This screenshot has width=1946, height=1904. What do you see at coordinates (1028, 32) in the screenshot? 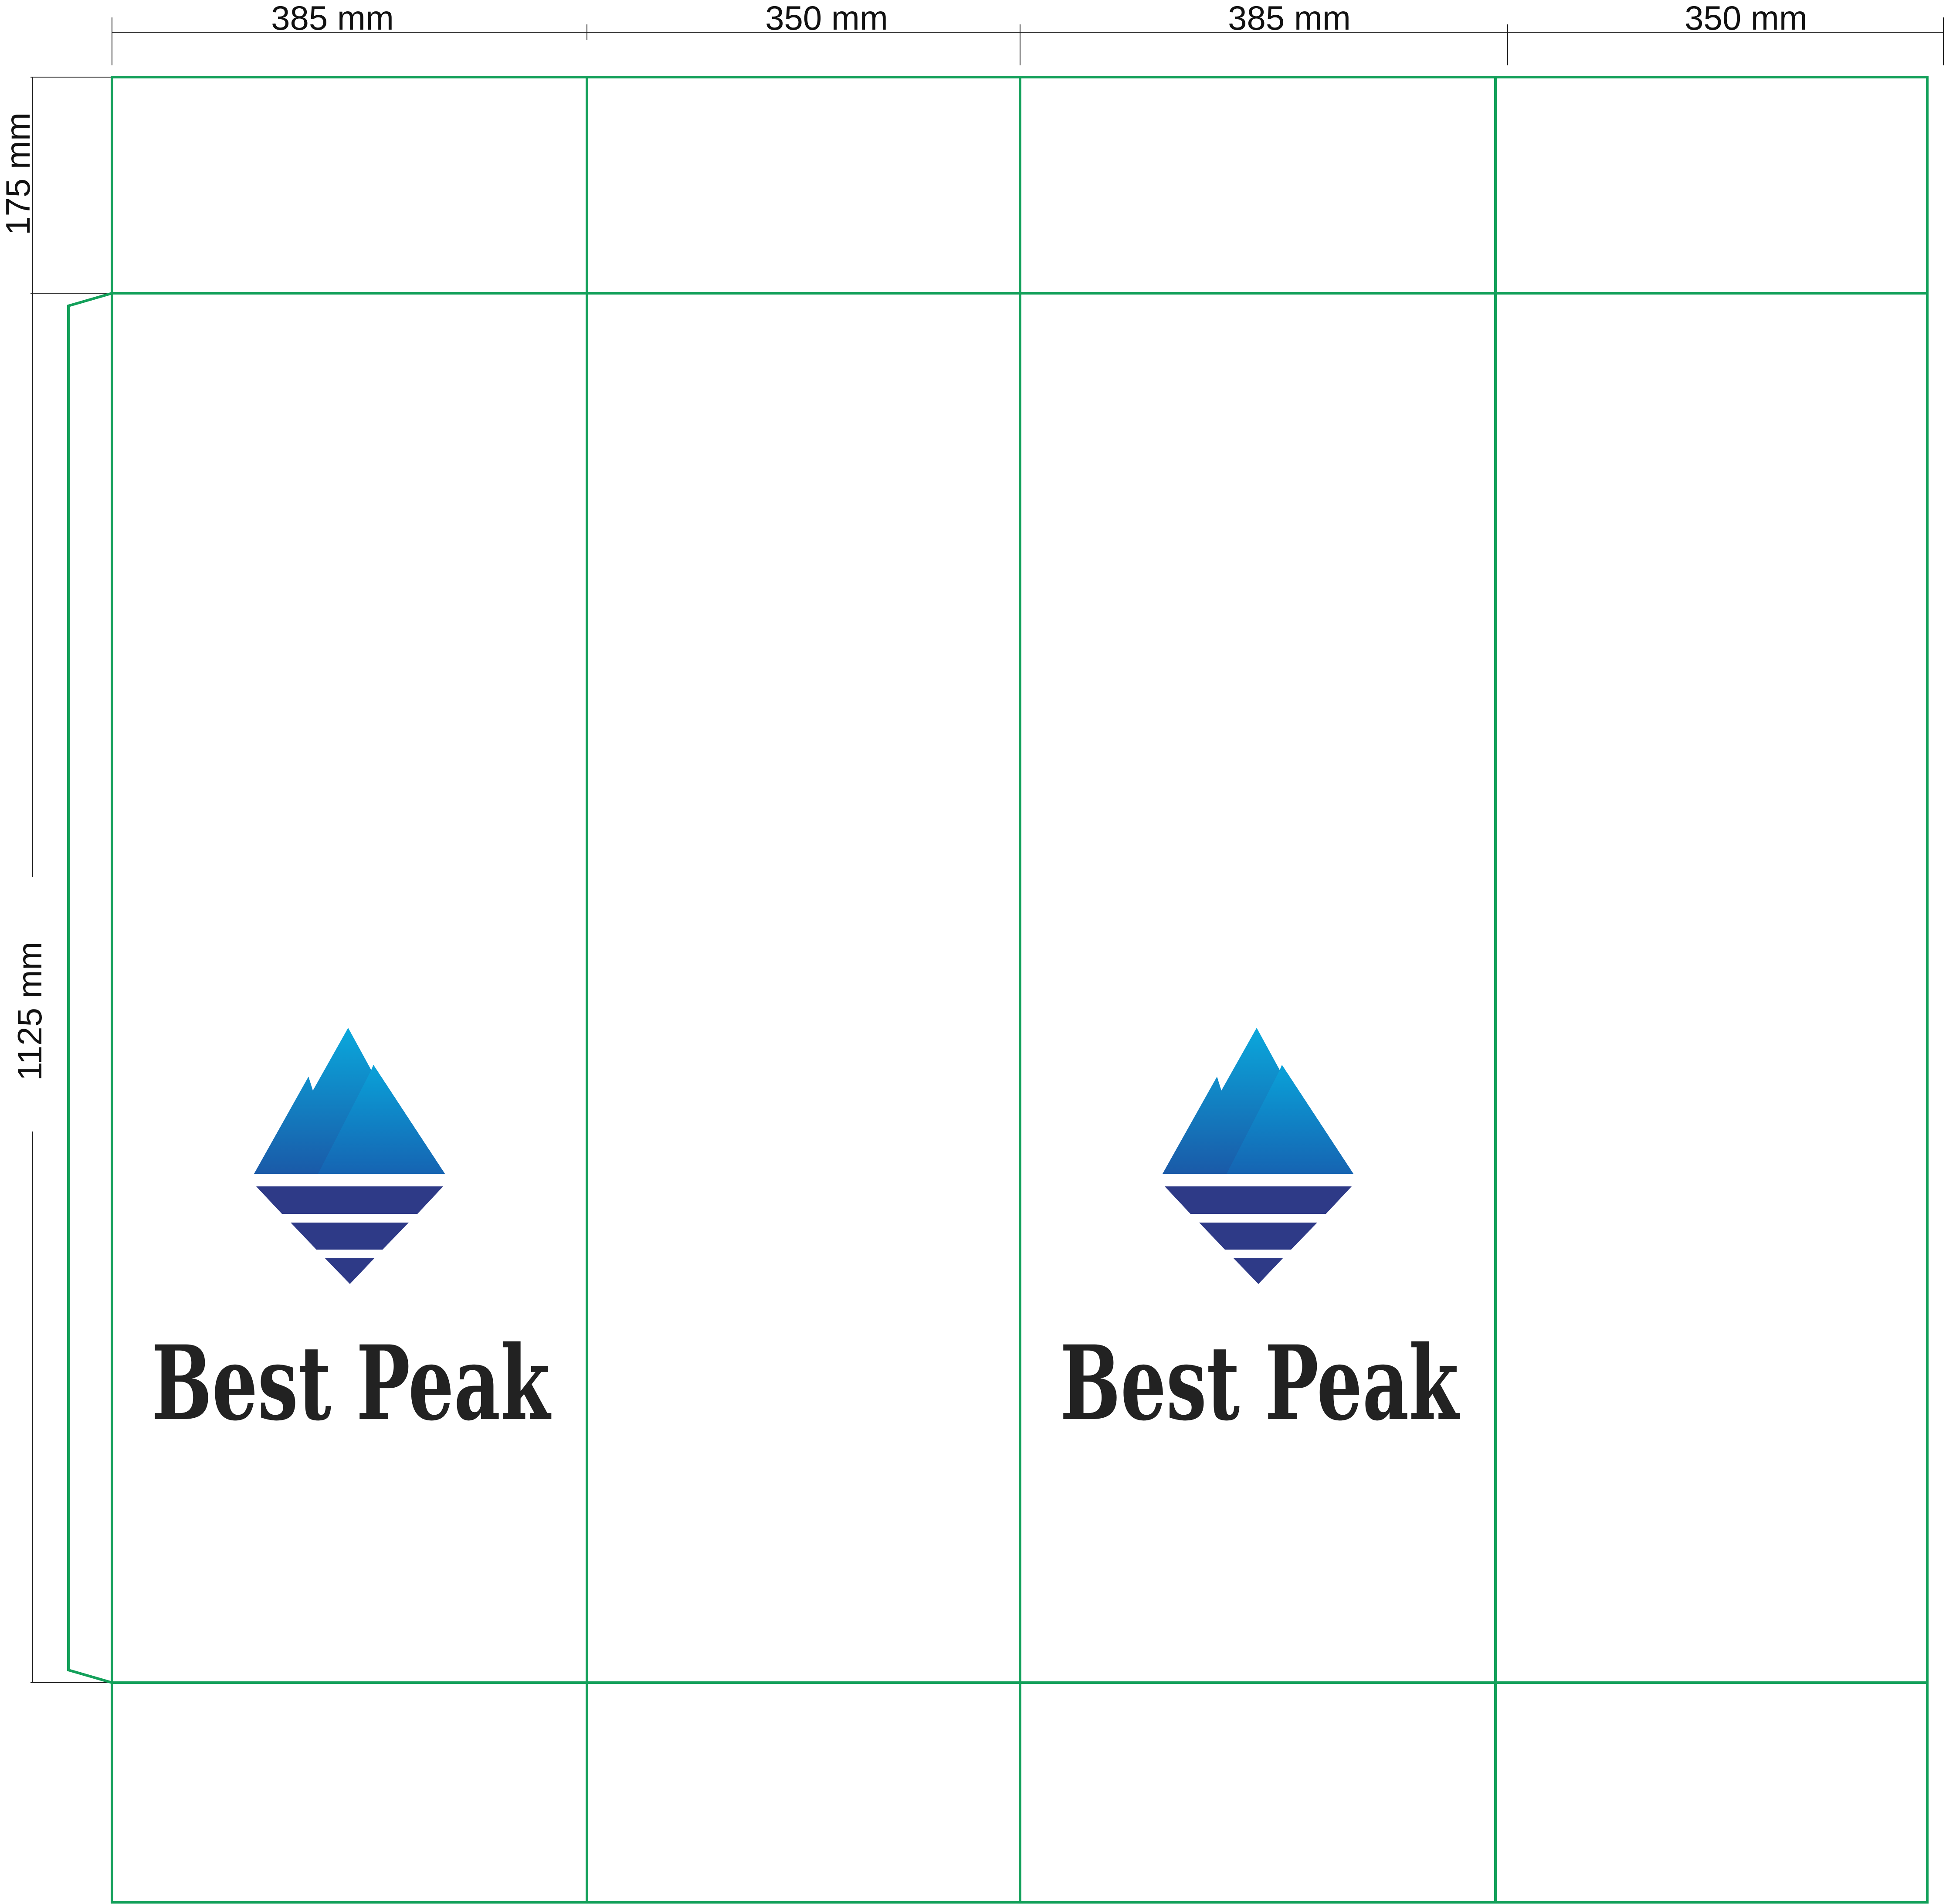
I see `top-dimensions: 385 mm 350 mm 385 mm 350 mm` at bounding box center [1028, 32].